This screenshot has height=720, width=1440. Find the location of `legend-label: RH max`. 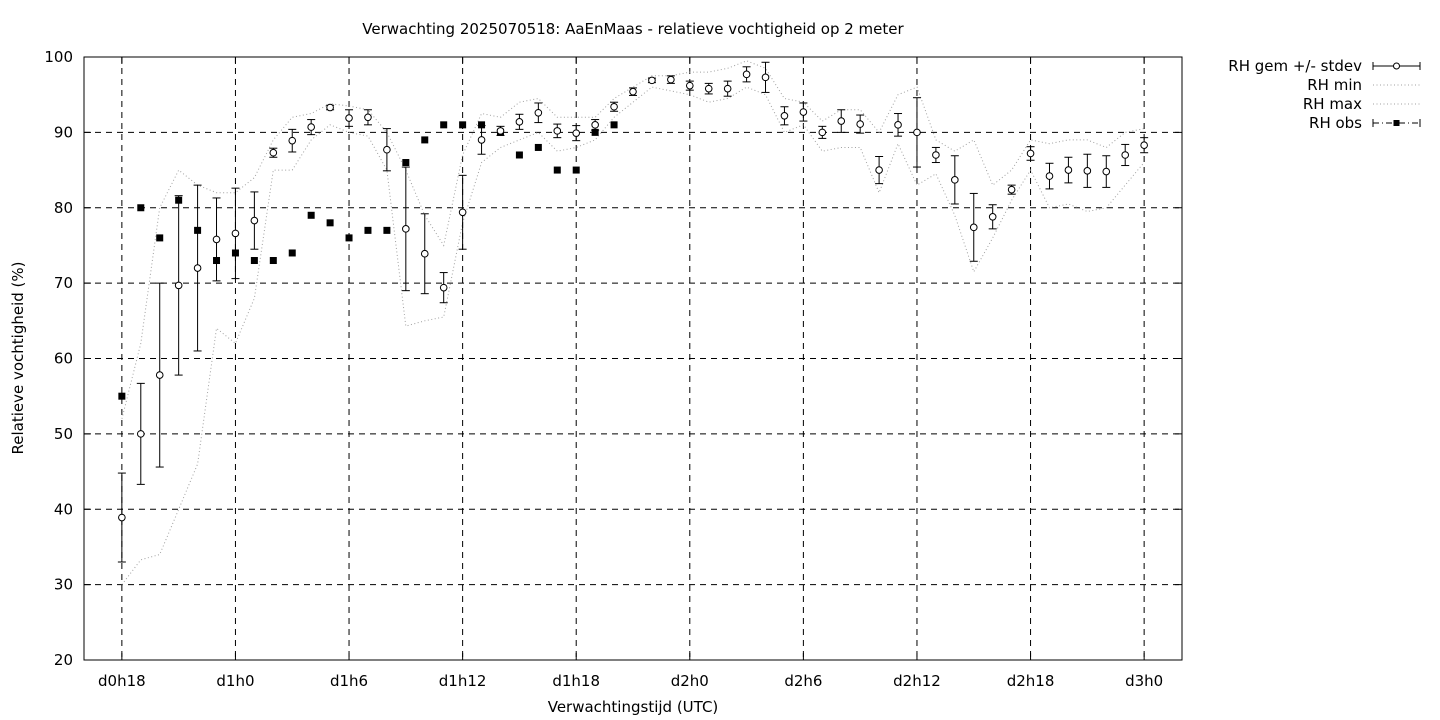

legend-label: RH max is located at coordinates (1332, 104).